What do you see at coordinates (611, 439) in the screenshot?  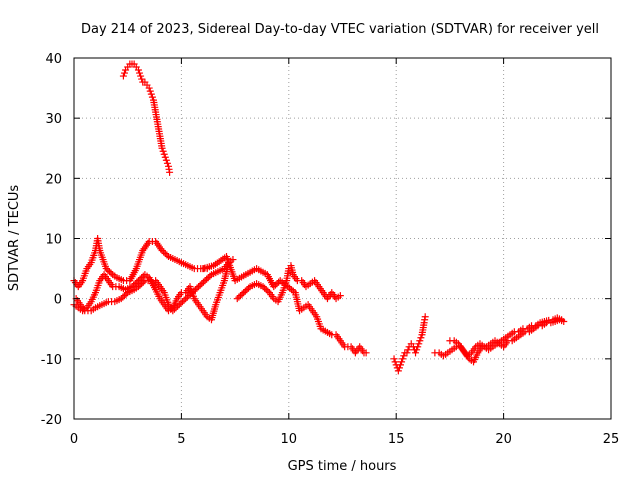 I see `x-tick-label: 25` at bounding box center [611, 439].